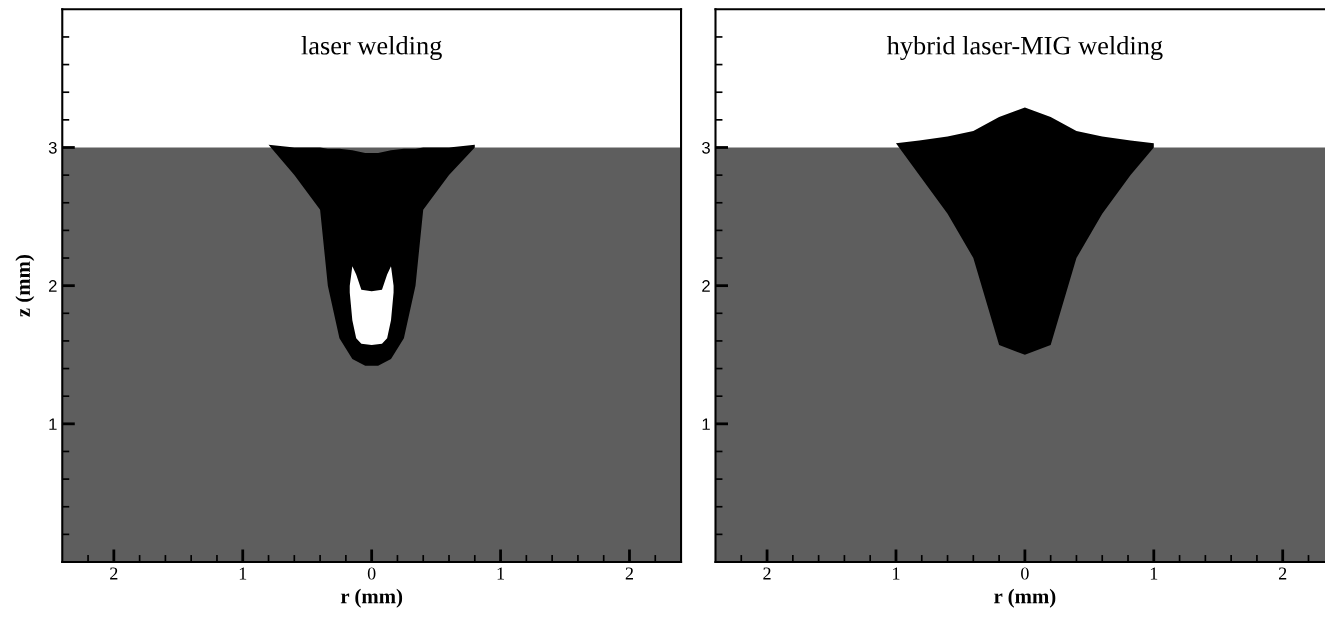  I want to click on text: hybrid laser-MIG welding, so click(1024, 48).